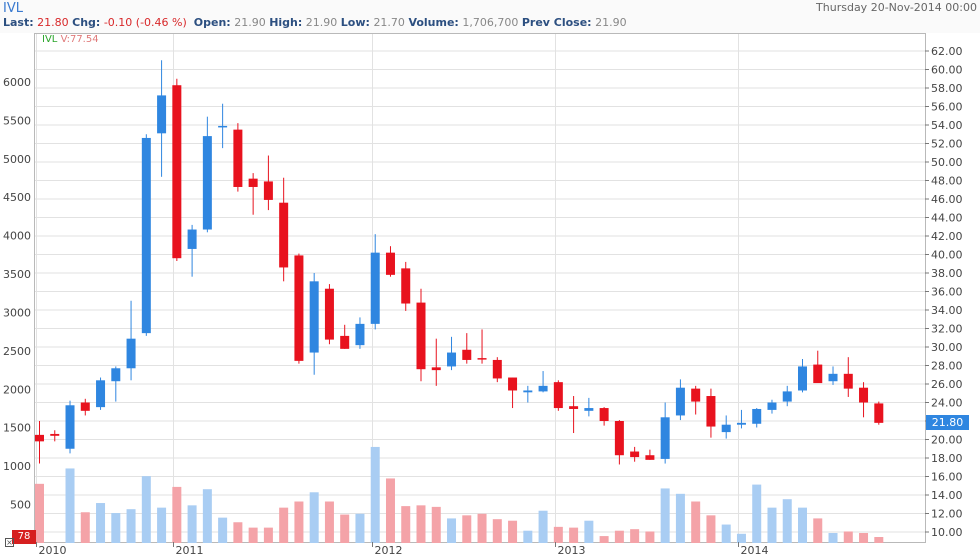  Describe the element at coordinates (947, 88) in the screenshot. I see `price-tick-label: 58.00` at that location.